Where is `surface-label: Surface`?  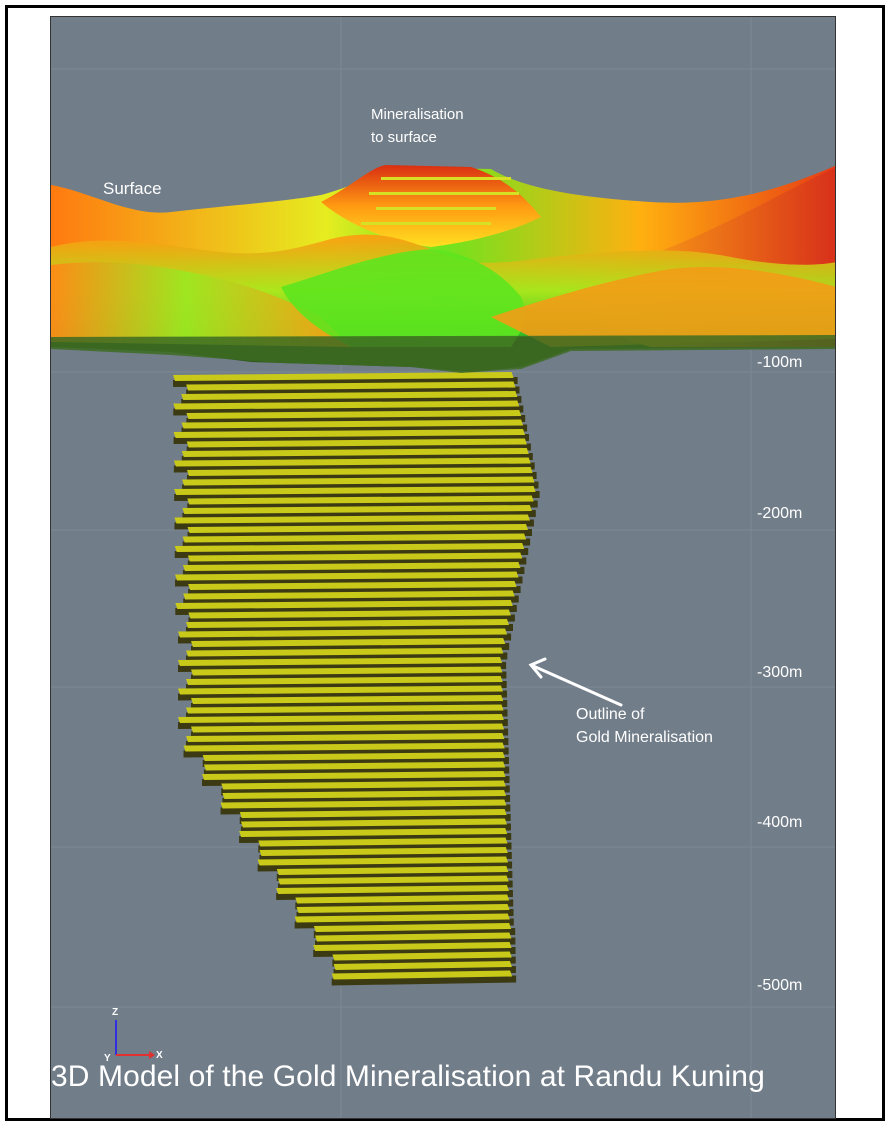 surface-label: Surface is located at coordinates (132, 188).